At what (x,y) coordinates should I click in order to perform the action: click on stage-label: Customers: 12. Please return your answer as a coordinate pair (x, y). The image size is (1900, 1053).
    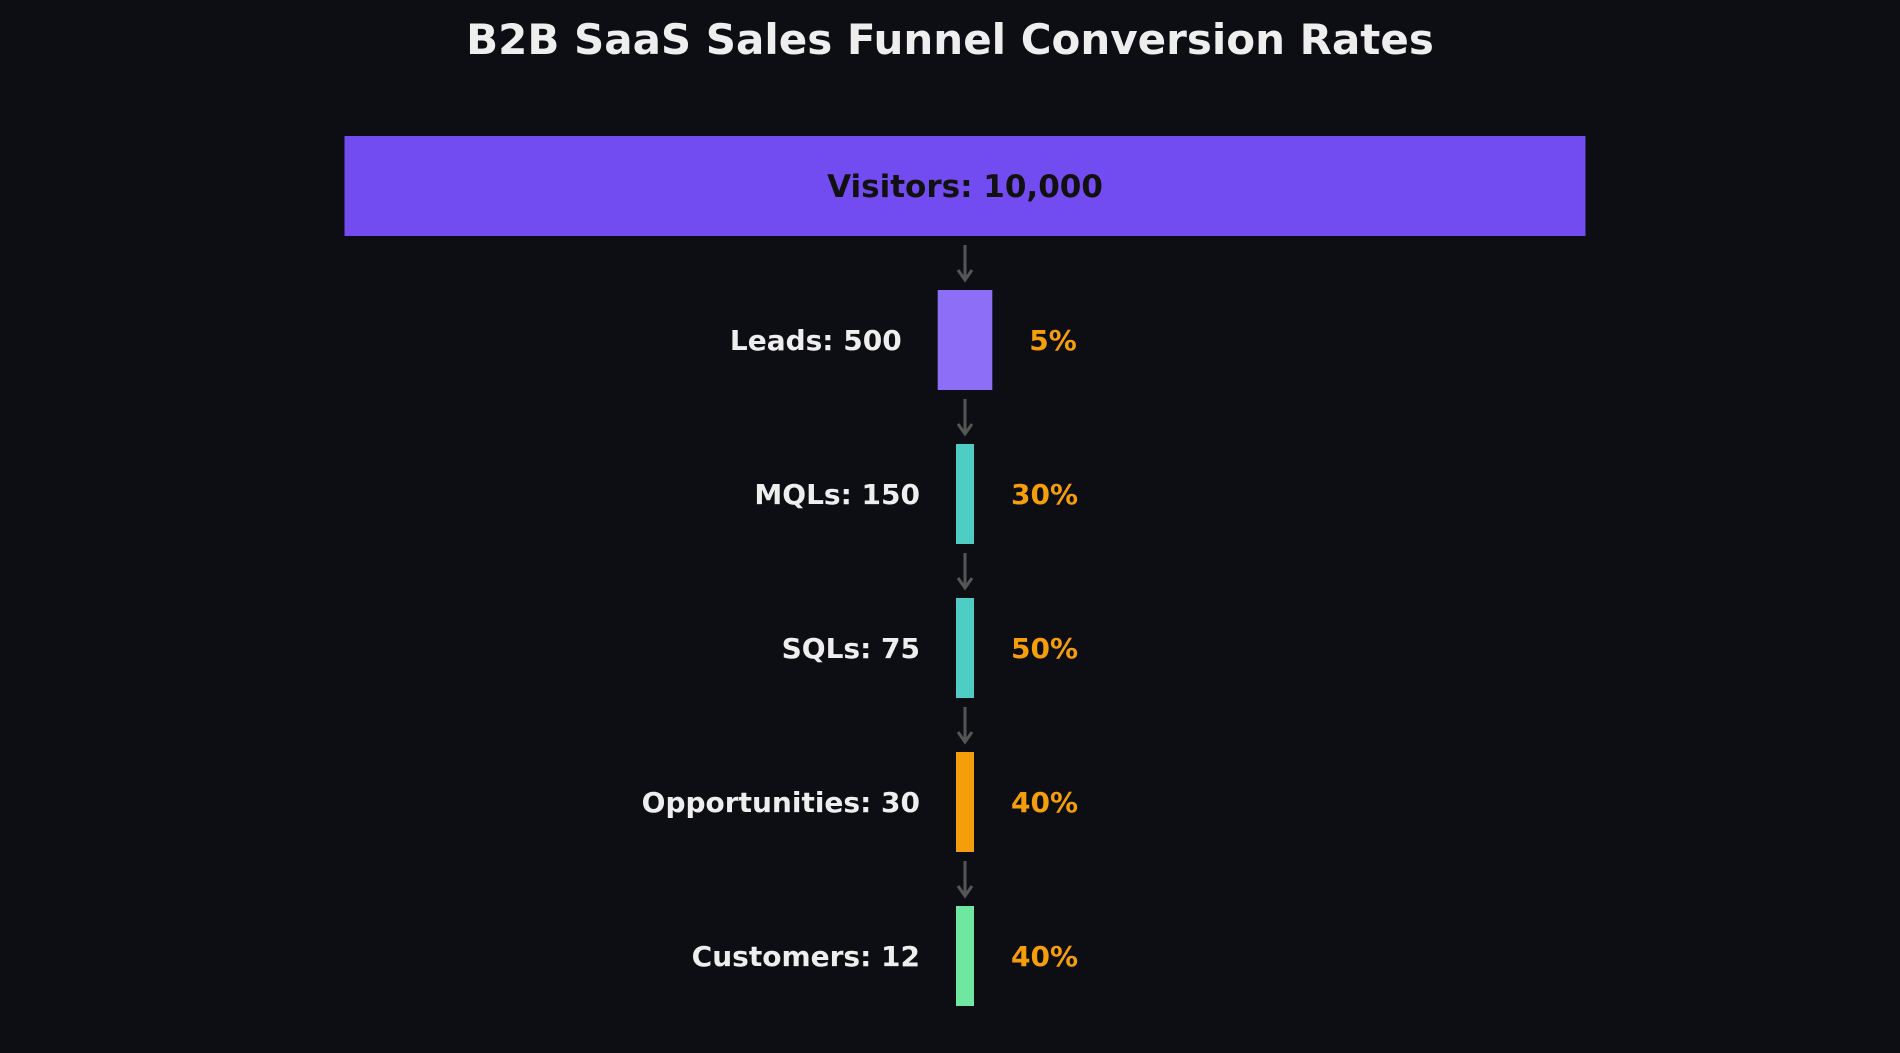
    Looking at the image, I should click on (806, 956).